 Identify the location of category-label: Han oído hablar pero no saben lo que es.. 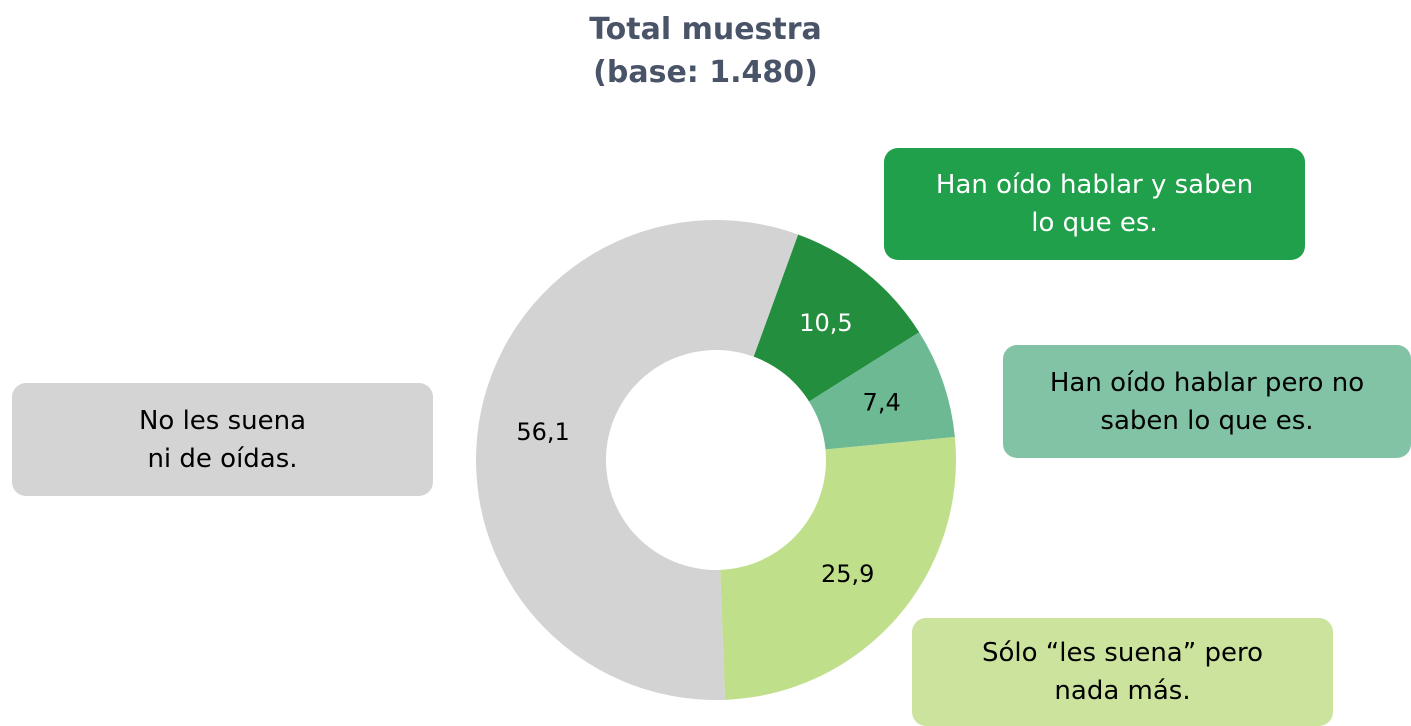
(1207, 401).